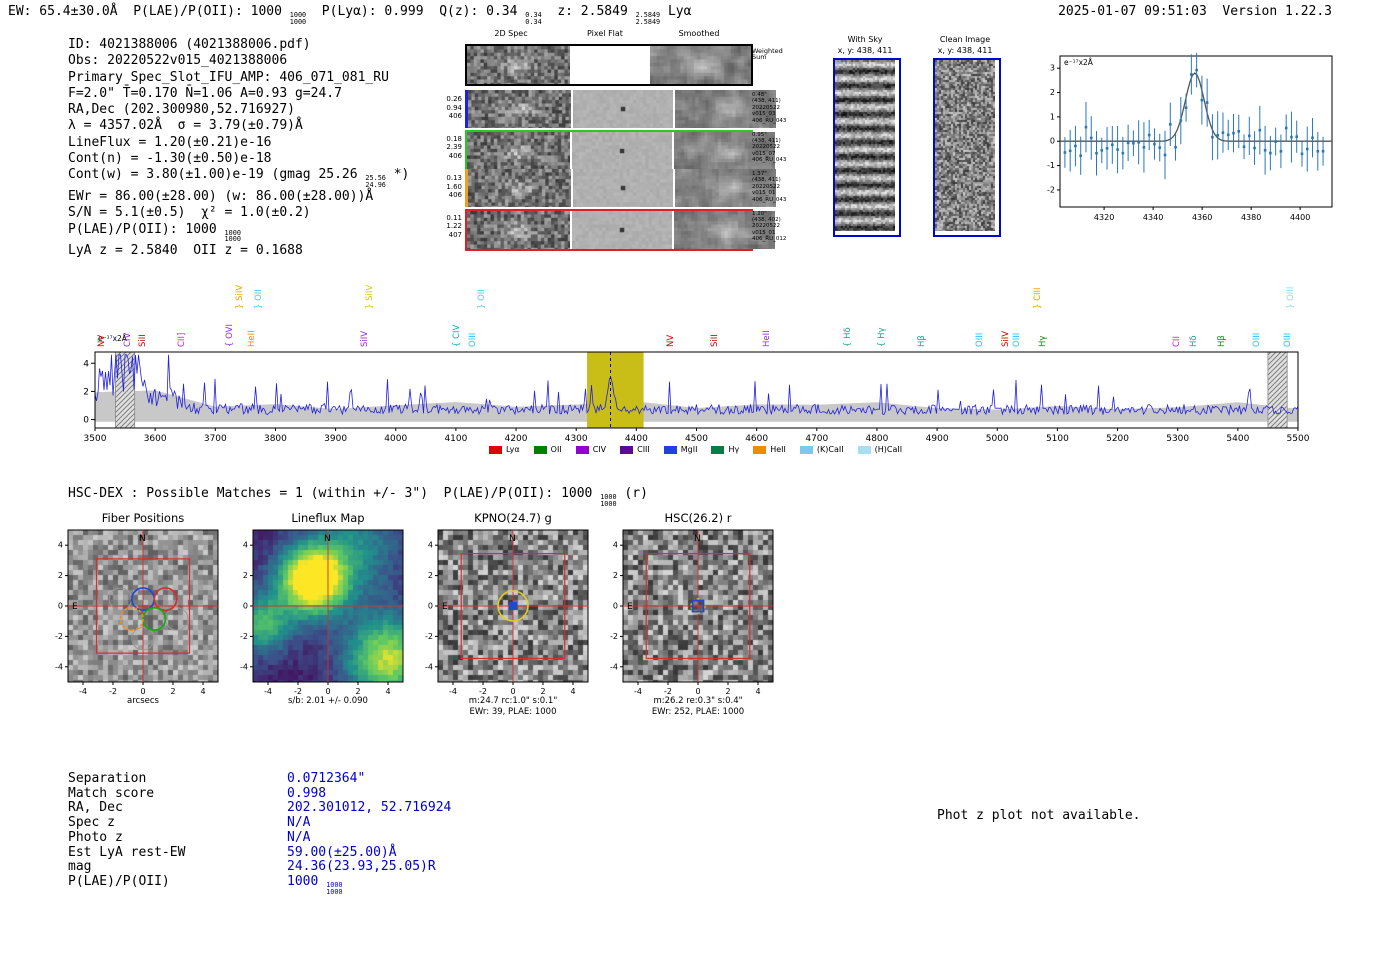 The height and width of the screenshot is (953, 1400). I want to click on legend-item: MgII, so click(680, 449).